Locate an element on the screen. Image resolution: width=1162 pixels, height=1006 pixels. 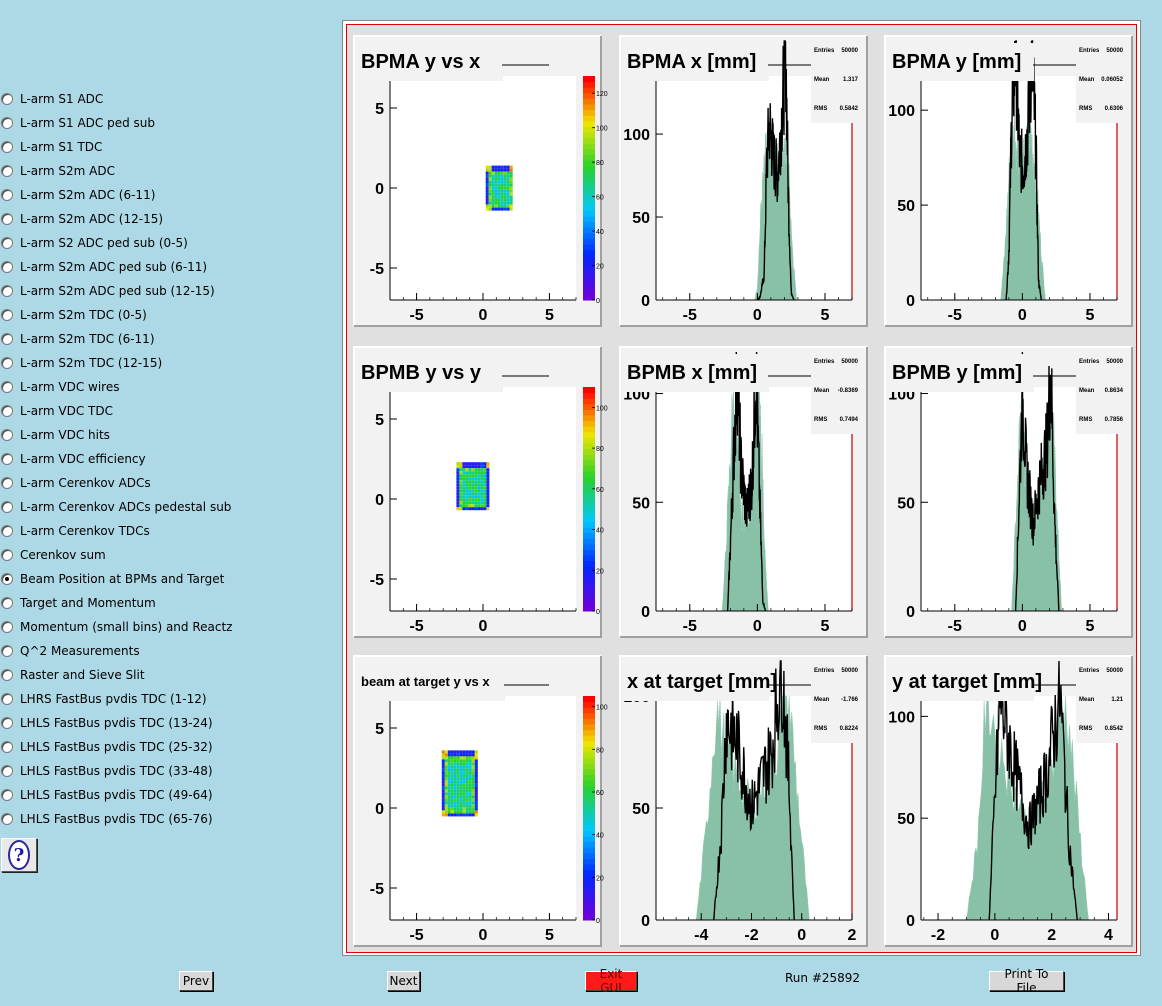
menu-item: L-arm S2 ADC ped sub (0-5) is located at coordinates (165, 243).